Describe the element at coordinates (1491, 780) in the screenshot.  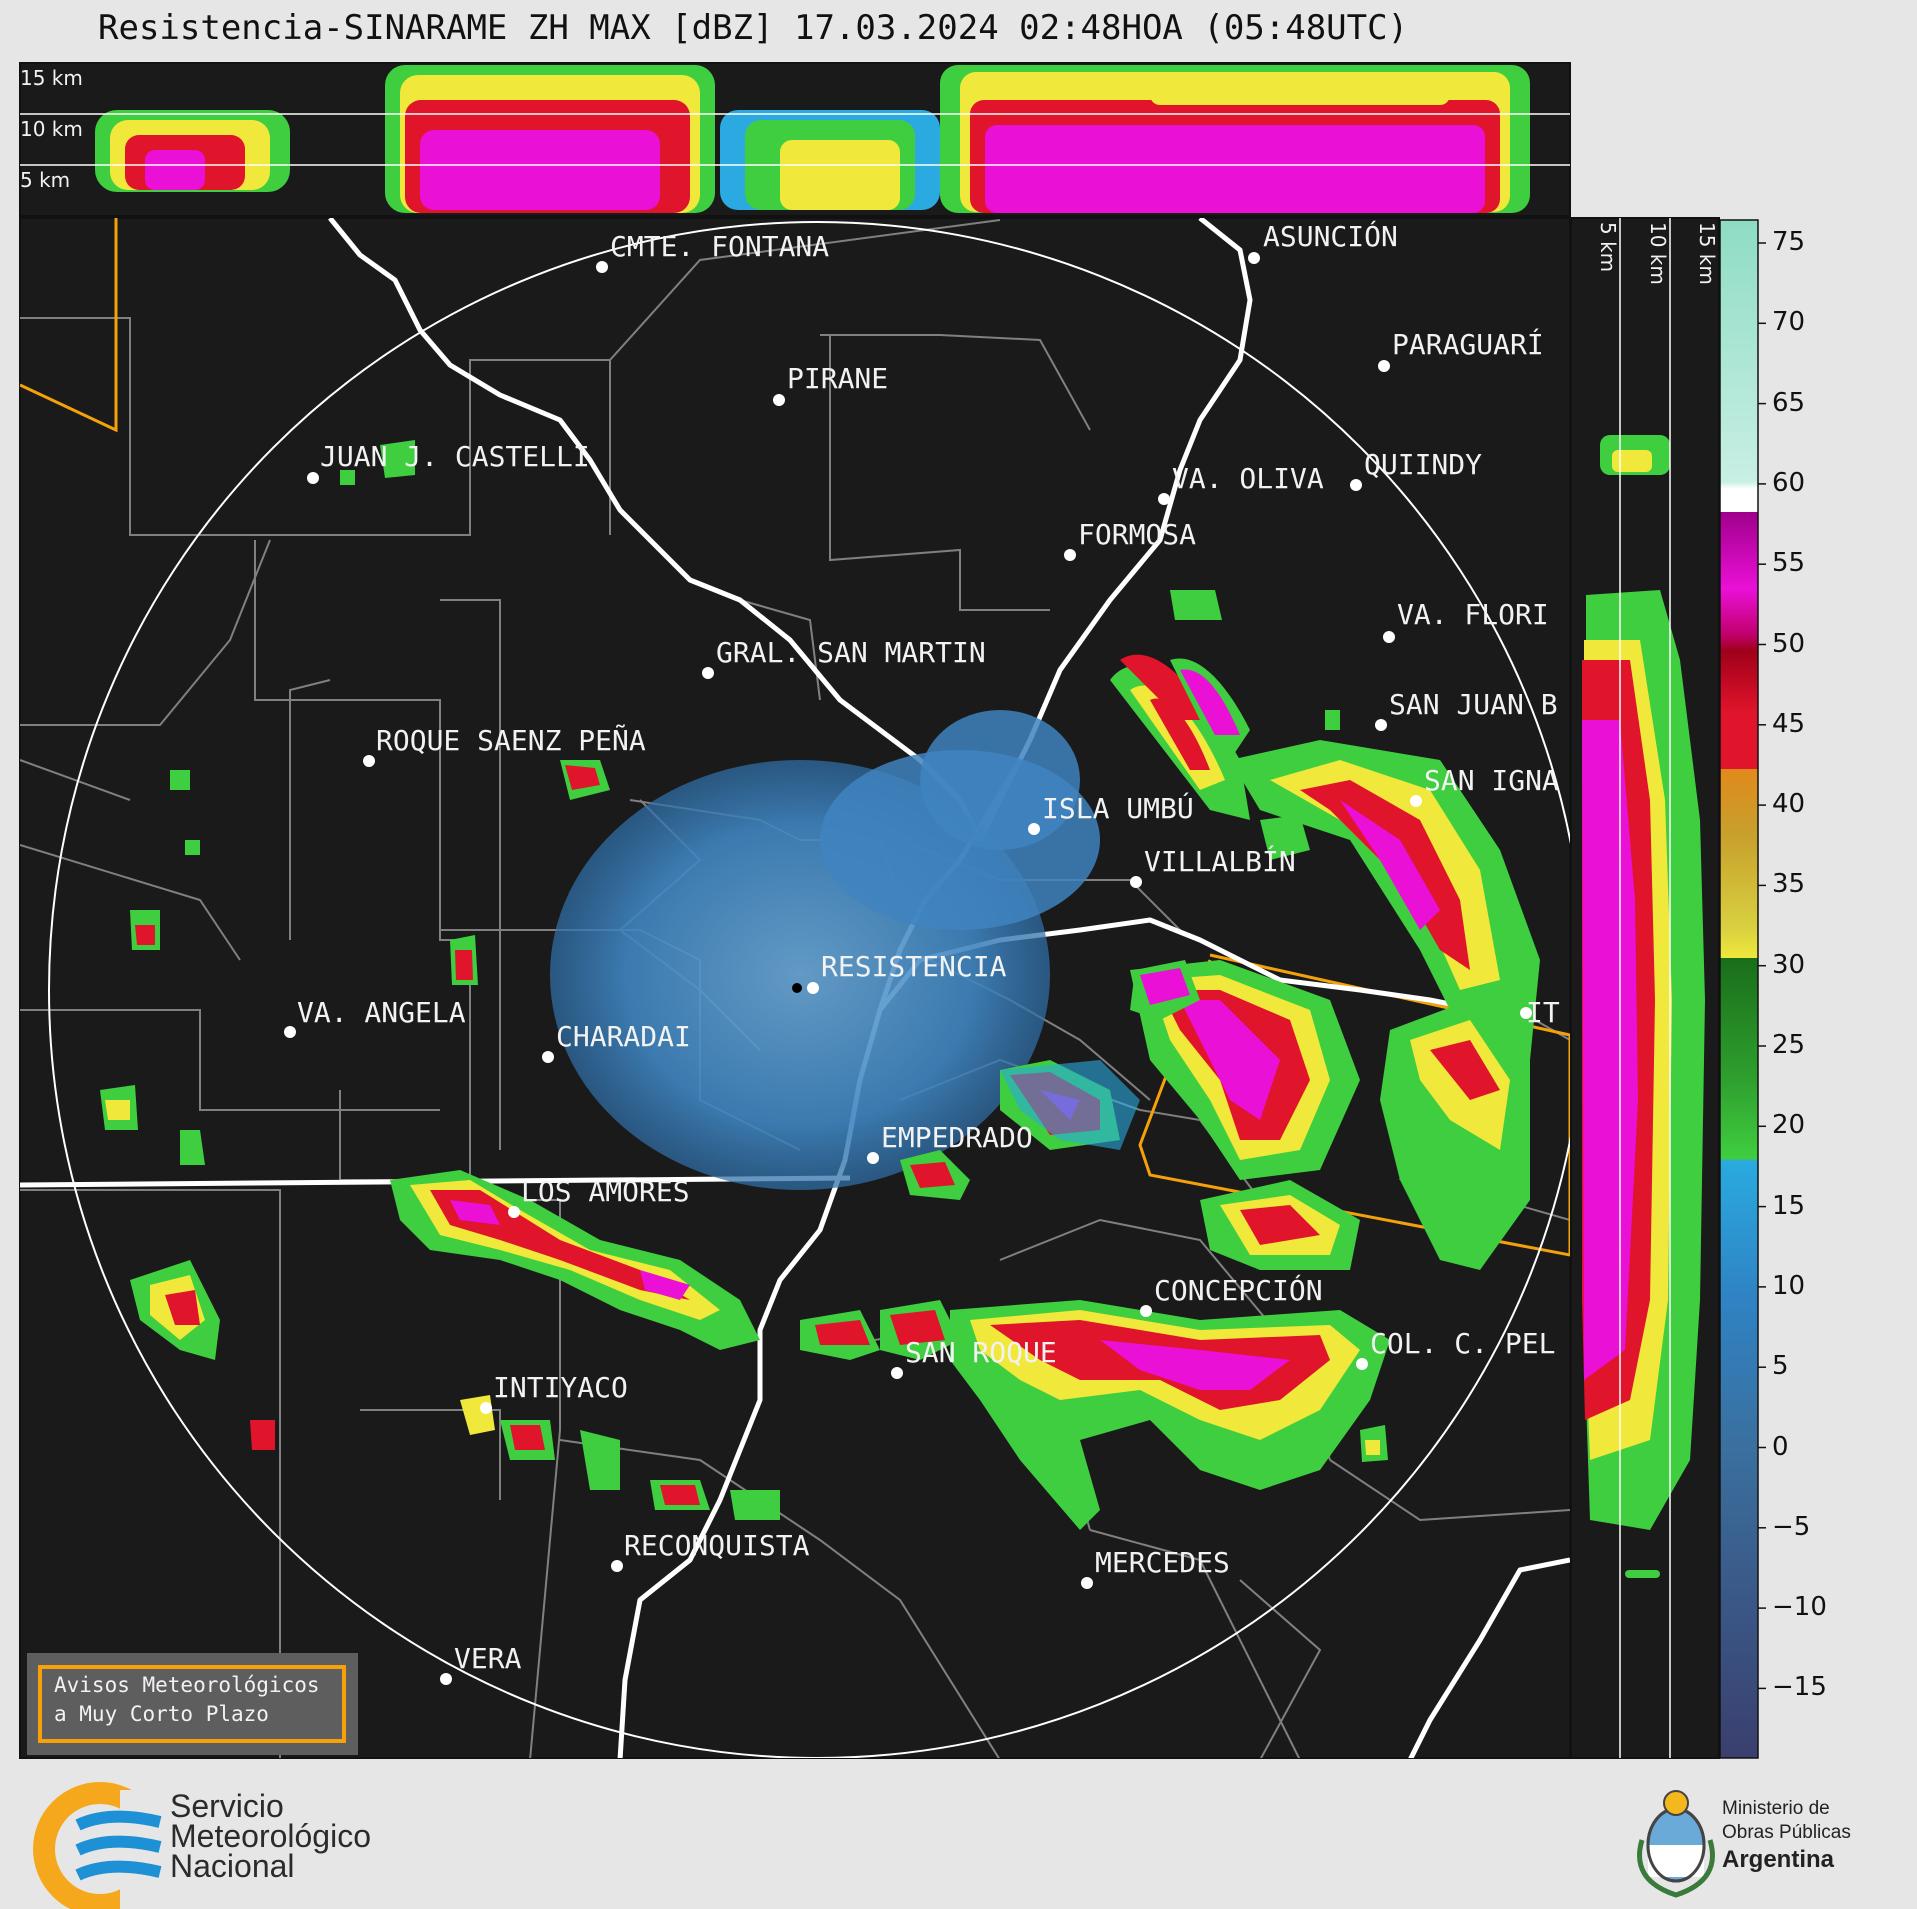
I see `city-label-san-igna: SAN IGNA` at that location.